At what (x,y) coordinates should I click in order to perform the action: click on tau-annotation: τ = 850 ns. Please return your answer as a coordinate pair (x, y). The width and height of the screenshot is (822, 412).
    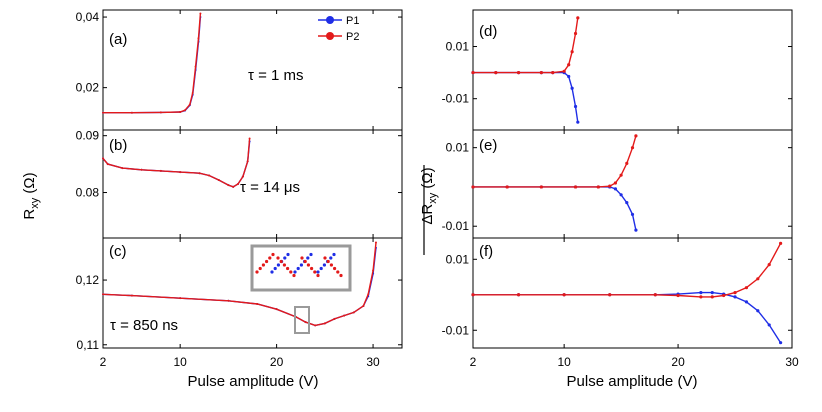
    Looking at the image, I should click on (144, 325).